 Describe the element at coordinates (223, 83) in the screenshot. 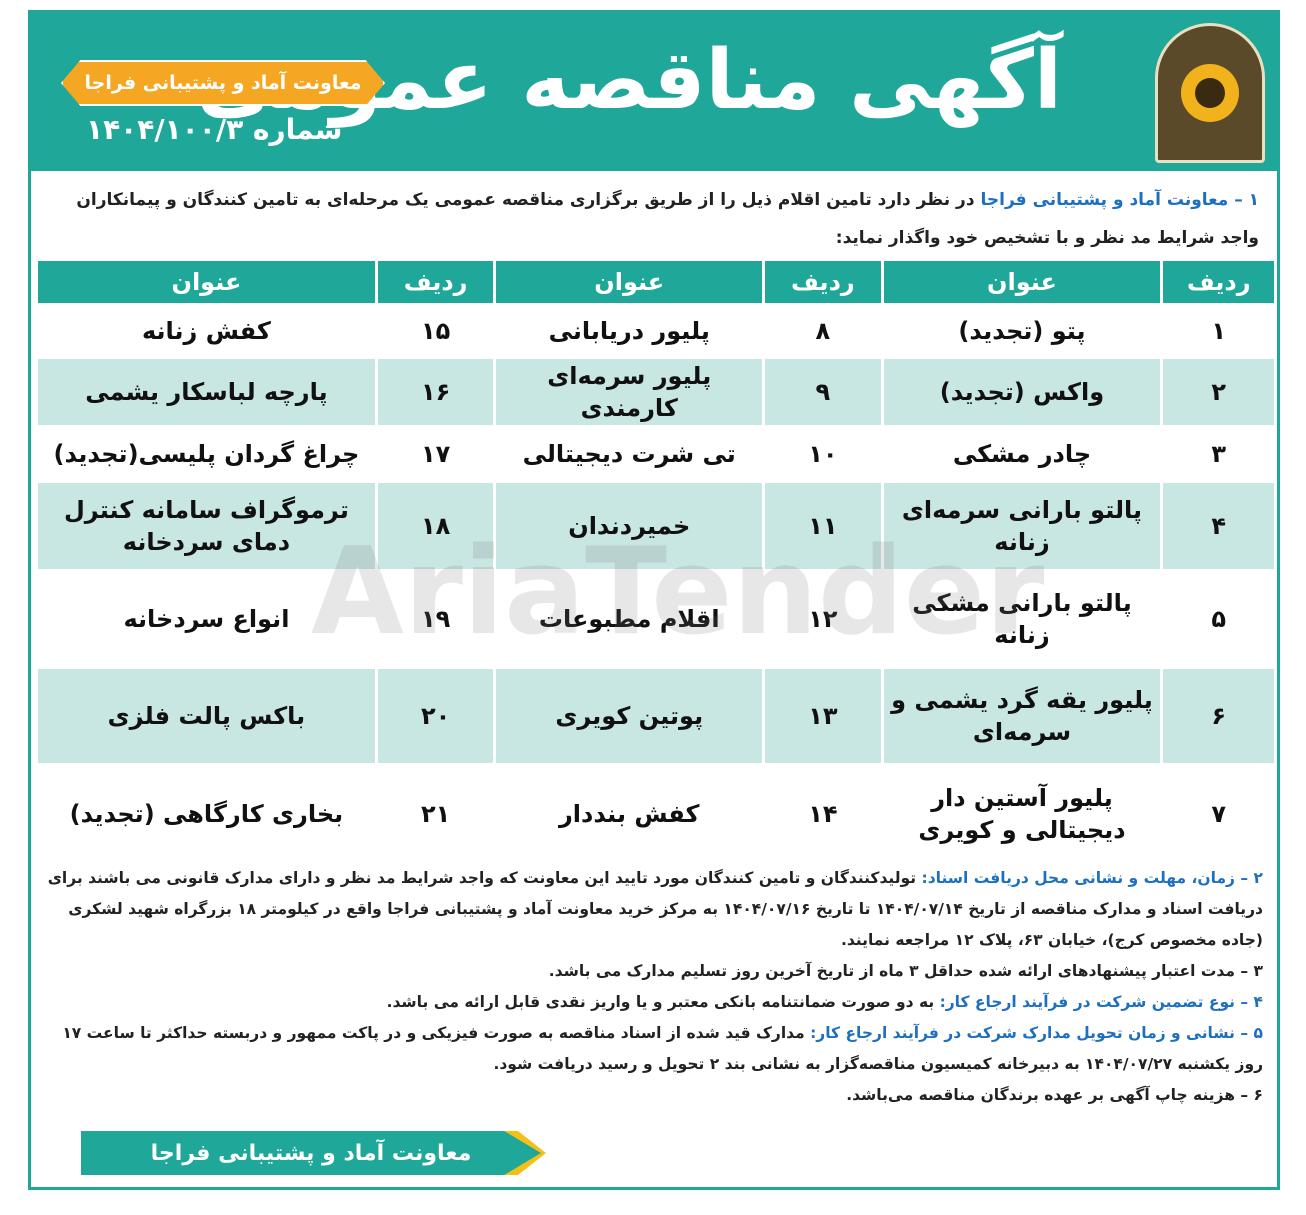

I see `org-badge: معاونت آماد و پشتیبانی فراجا` at that location.